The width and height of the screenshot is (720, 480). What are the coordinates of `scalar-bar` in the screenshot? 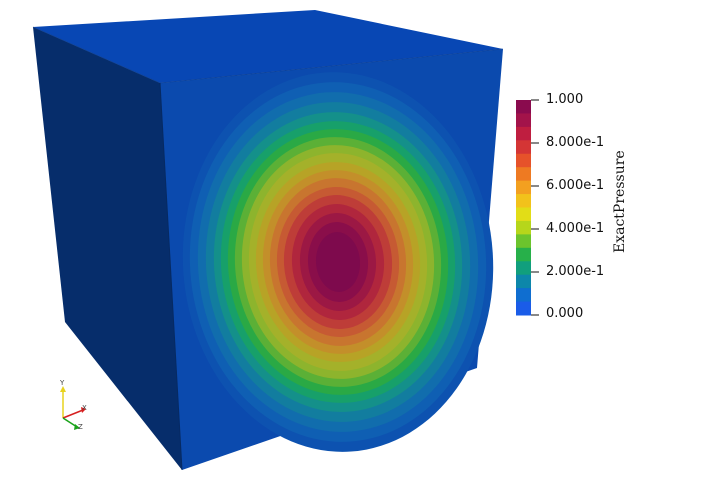 It's located at (527, 207).